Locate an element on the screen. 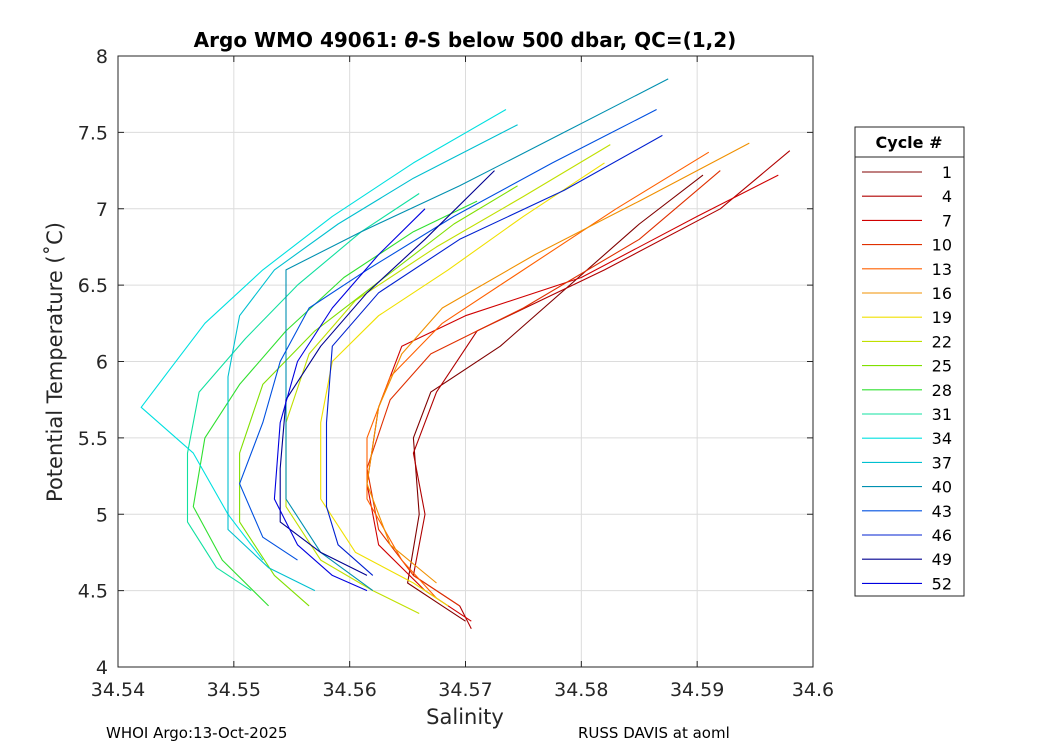  y-tick-label: 5.5 is located at coordinates (93, 439).